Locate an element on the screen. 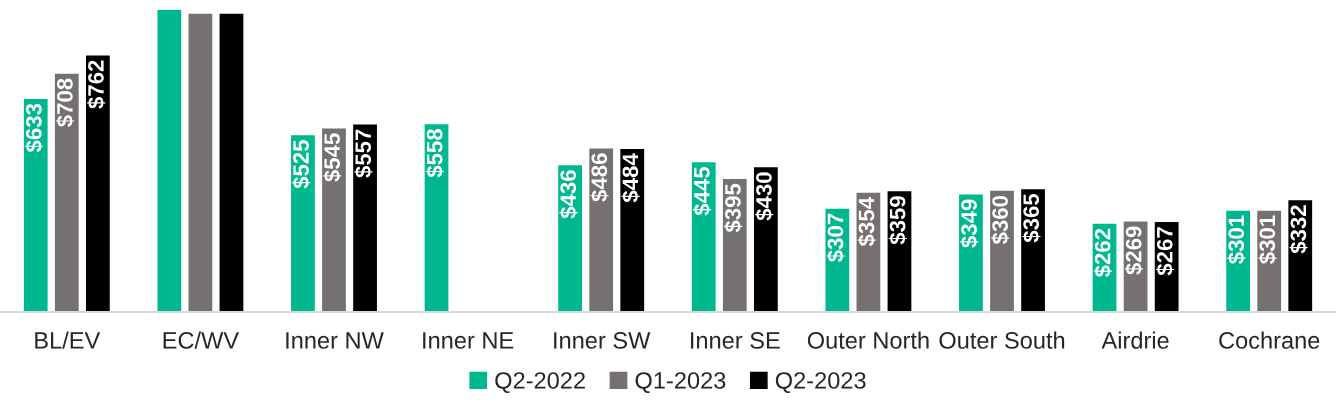  x-tick-label: Inner NE is located at coordinates (468, 340).